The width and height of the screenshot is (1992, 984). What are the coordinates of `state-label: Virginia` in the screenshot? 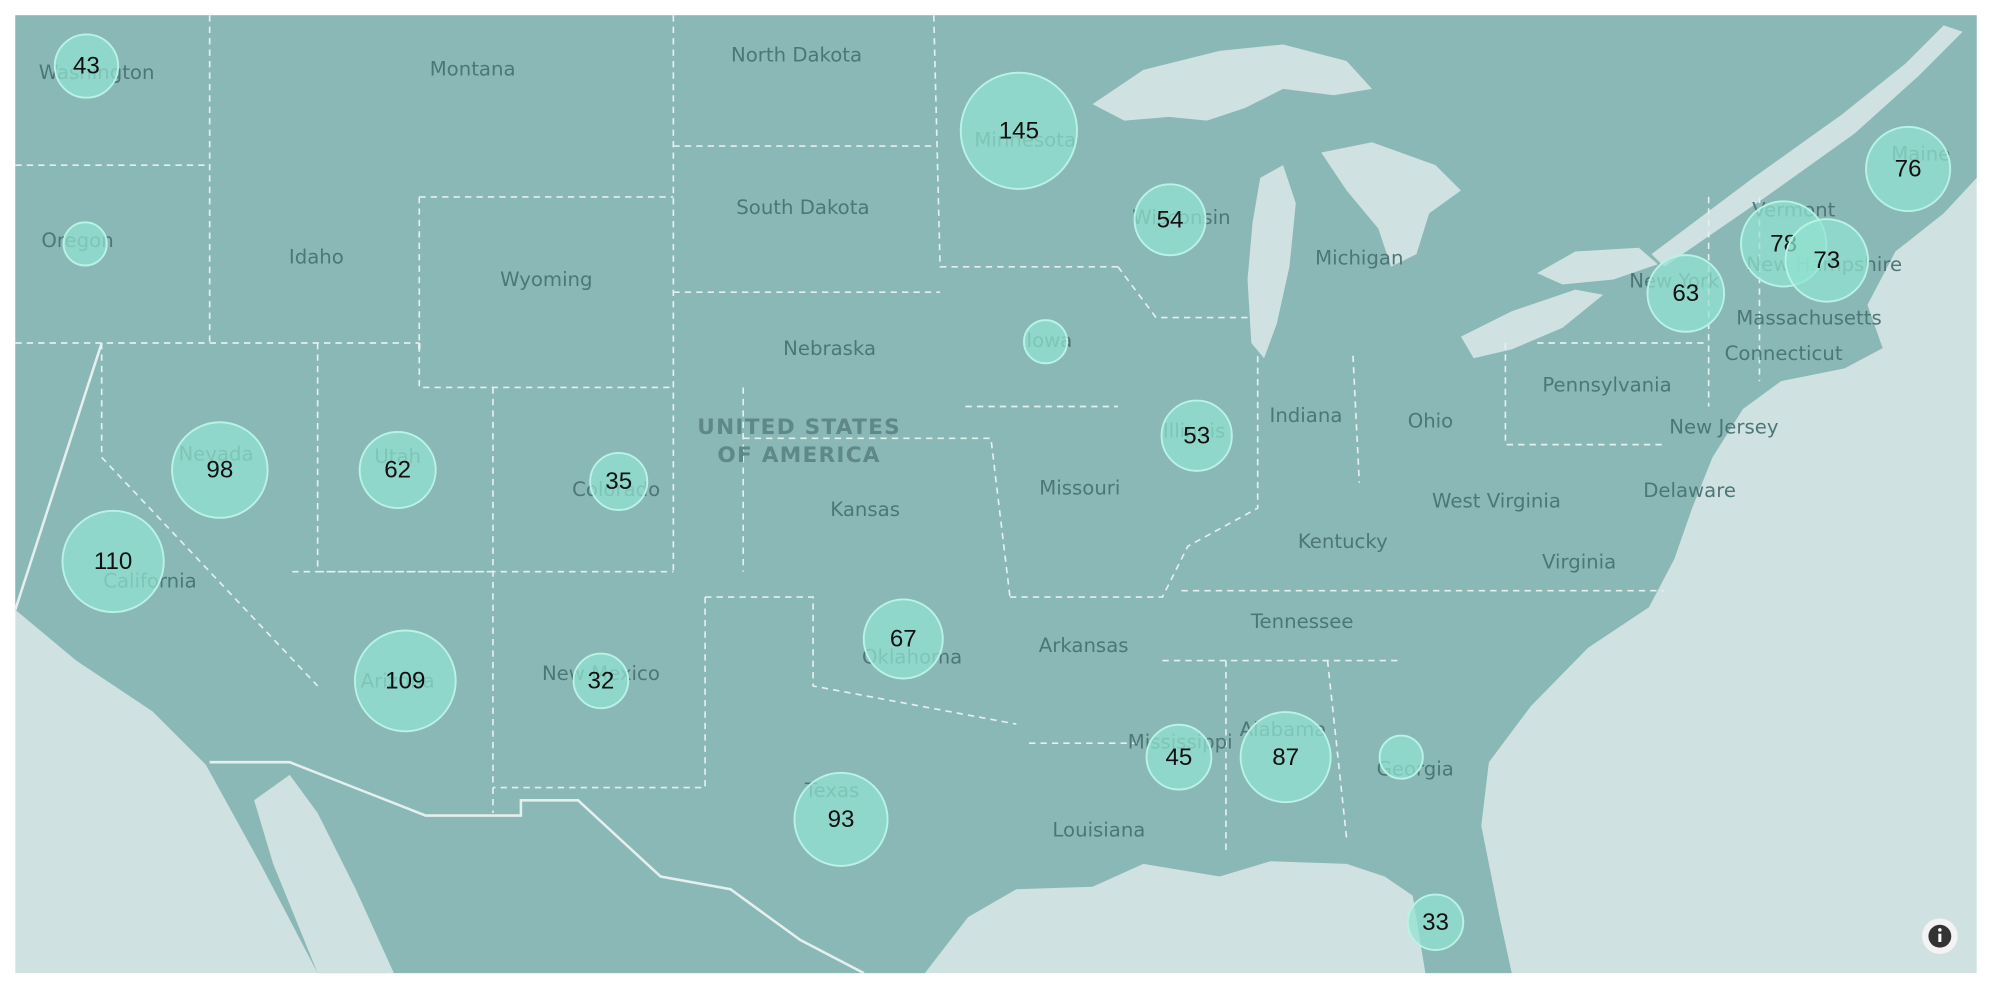 It's located at (1579, 561).